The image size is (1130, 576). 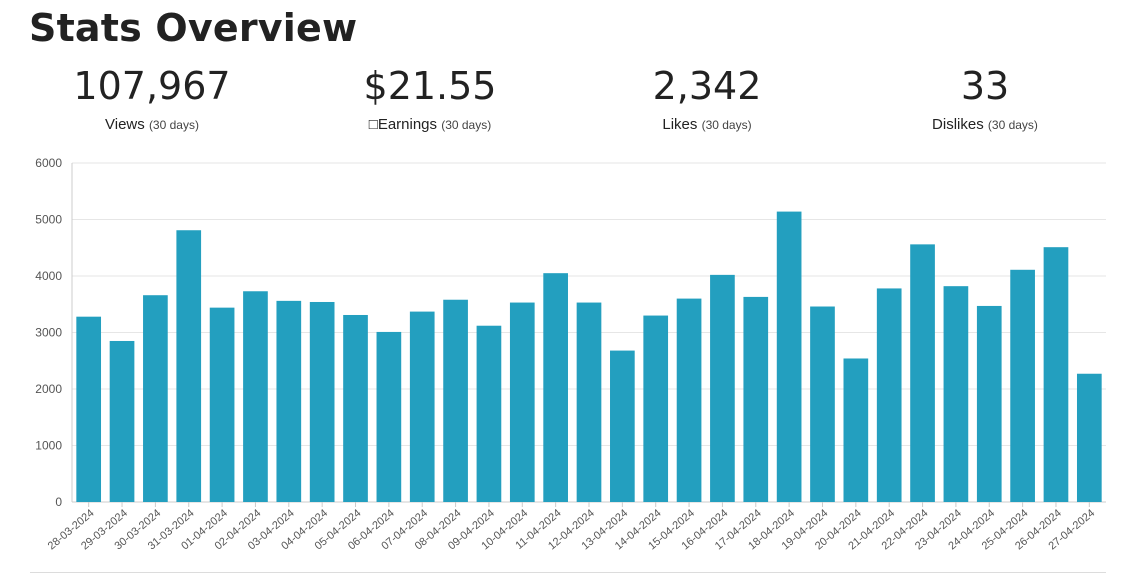 I want to click on y-tick-label: 5000, so click(x=48, y=220).